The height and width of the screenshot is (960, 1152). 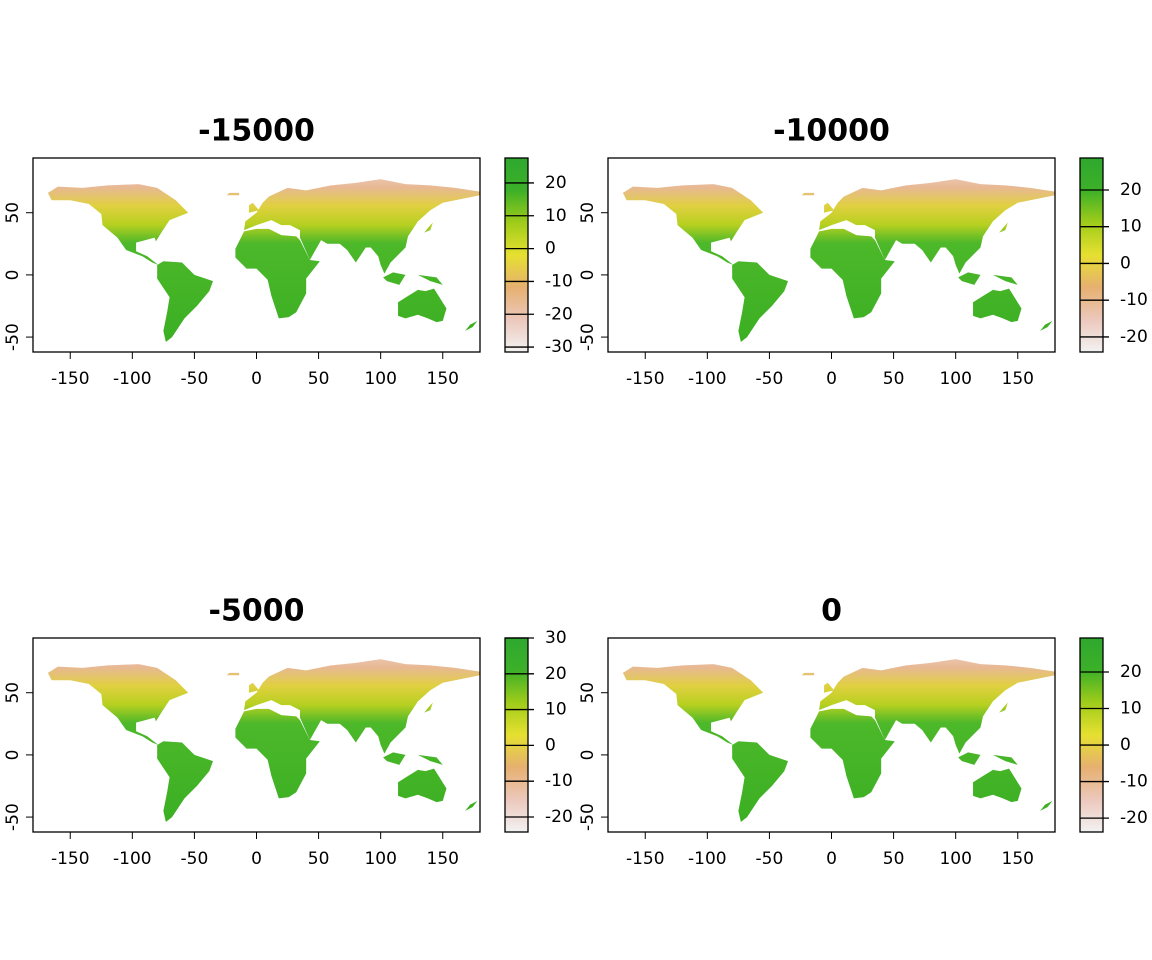 What do you see at coordinates (831, 611) in the screenshot?
I see `panel-title: 0` at bounding box center [831, 611].